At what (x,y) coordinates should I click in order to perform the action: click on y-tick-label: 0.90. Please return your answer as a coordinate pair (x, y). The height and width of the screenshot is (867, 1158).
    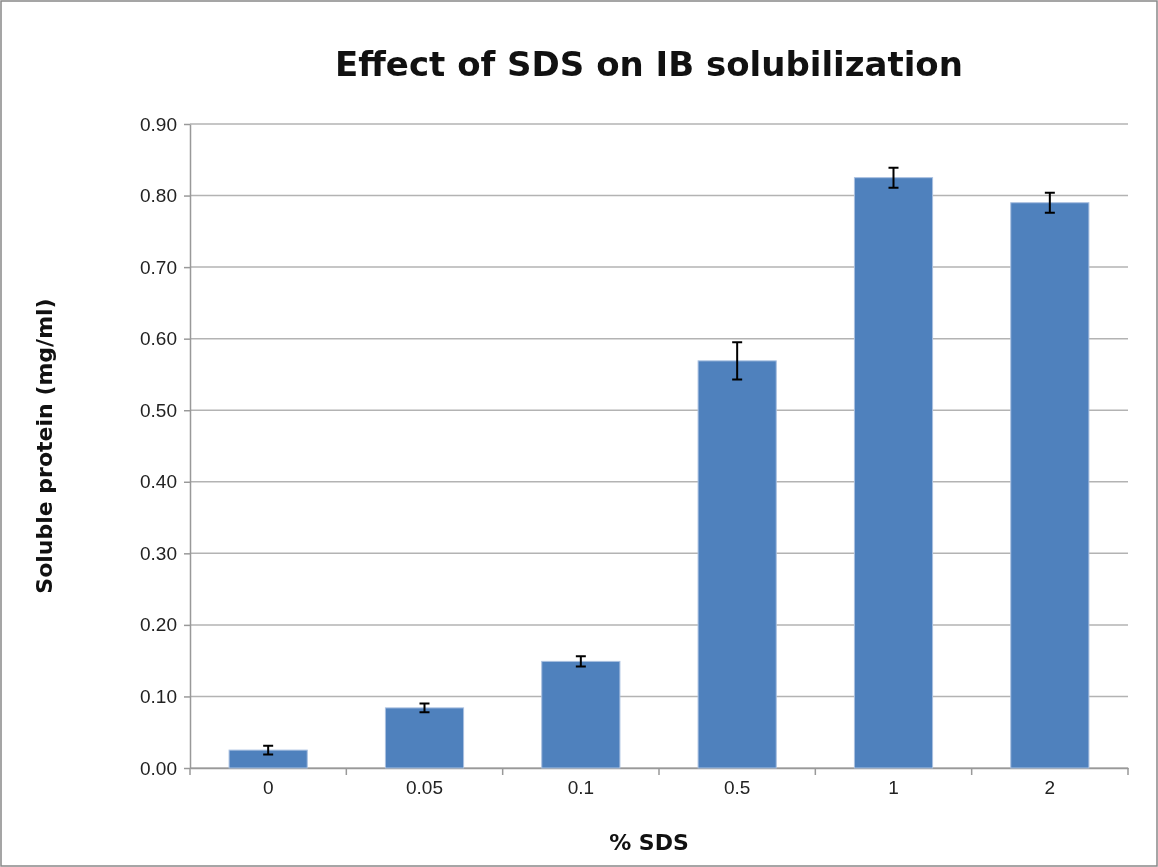
    Looking at the image, I should click on (158, 124).